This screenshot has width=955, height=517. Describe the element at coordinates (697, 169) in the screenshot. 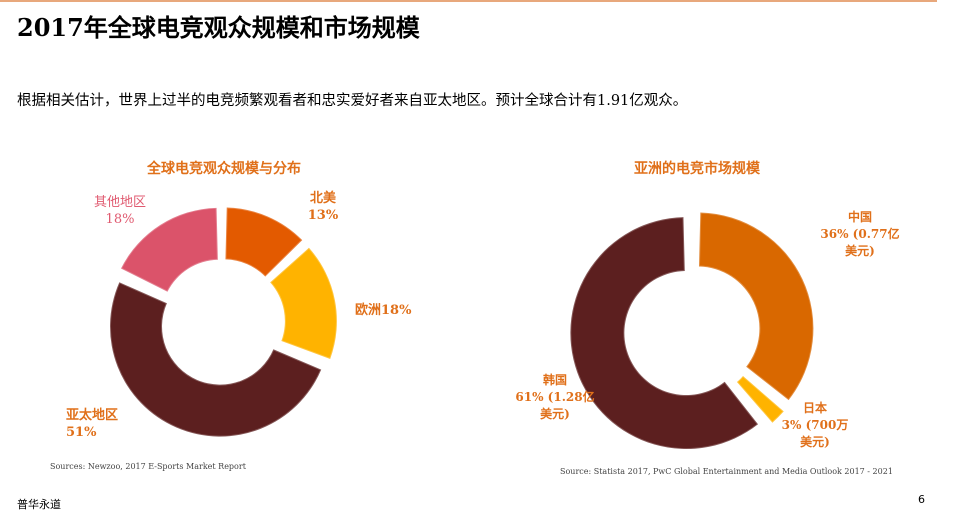

I see `chart2-title: 亚洲的电竞市场规模` at that location.